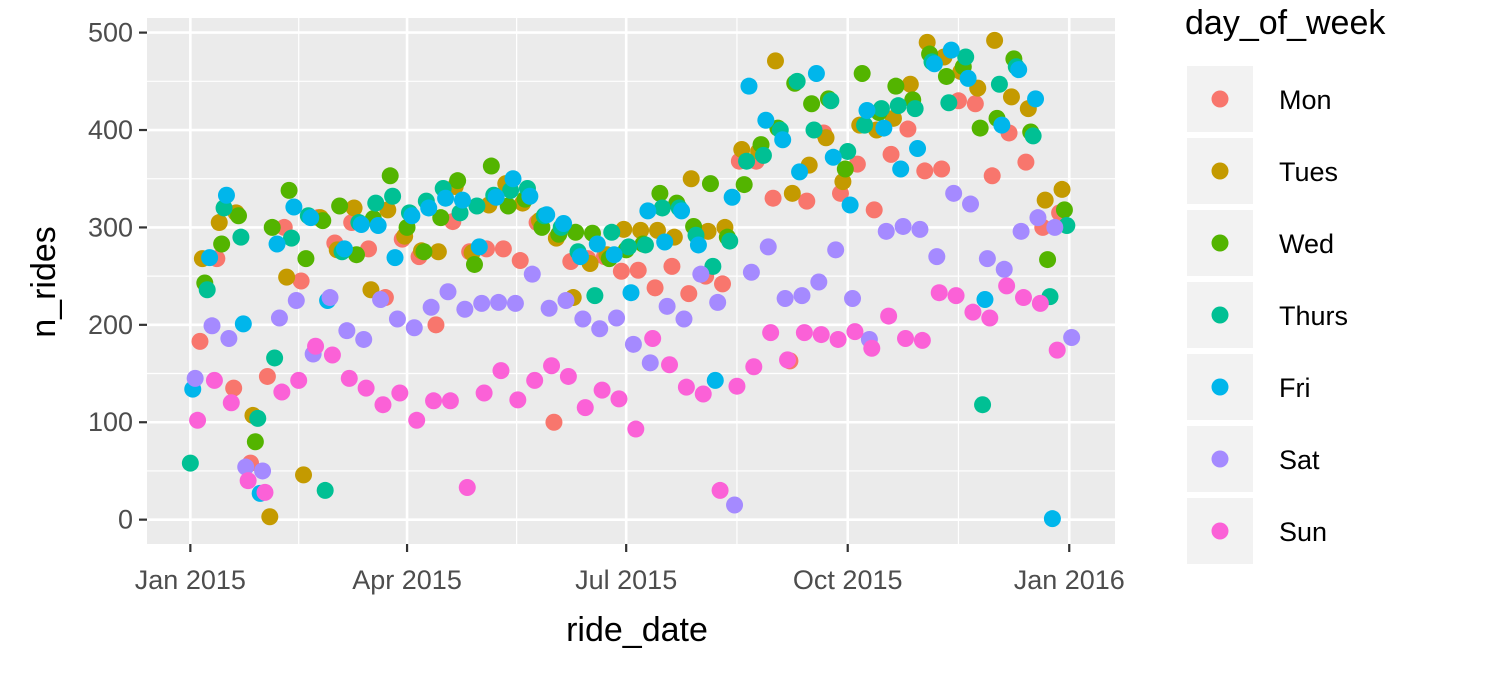 This screenshot has width=1500, height=675. What do you see at coordinates (110, 227) in the screenshot?
I see `y-tick-label: 300` at bounding box center [110, 227].